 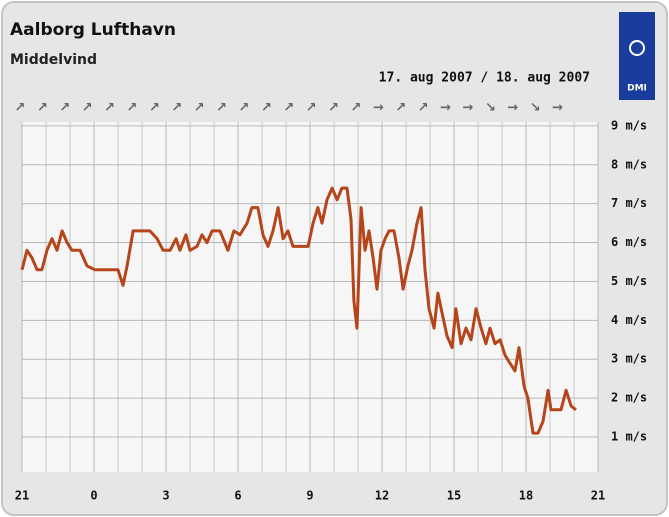 I want to click on y-tick-label: 3 m/s, so click(x=629, y=359).